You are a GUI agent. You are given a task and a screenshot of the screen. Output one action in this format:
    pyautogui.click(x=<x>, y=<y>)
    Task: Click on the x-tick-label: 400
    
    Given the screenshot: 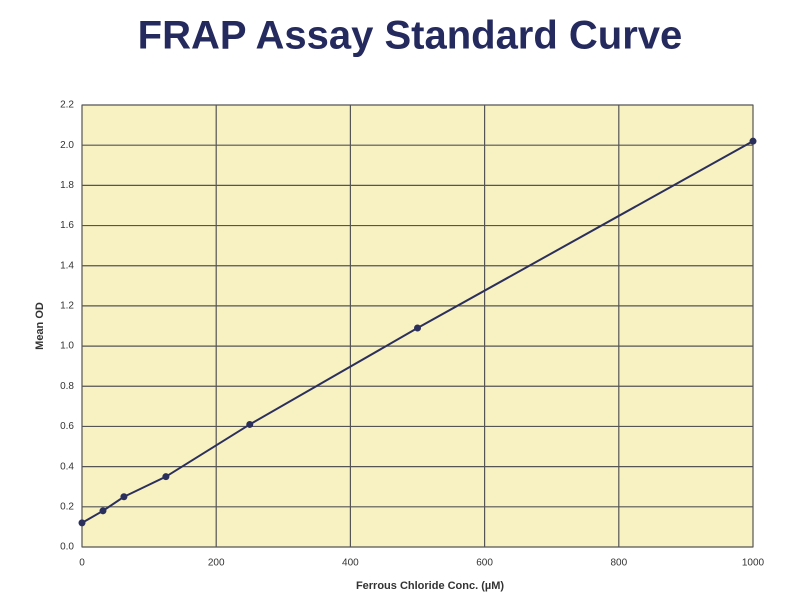 What is the action you would take?
    pyautogui.click(x=350, y=563)
    